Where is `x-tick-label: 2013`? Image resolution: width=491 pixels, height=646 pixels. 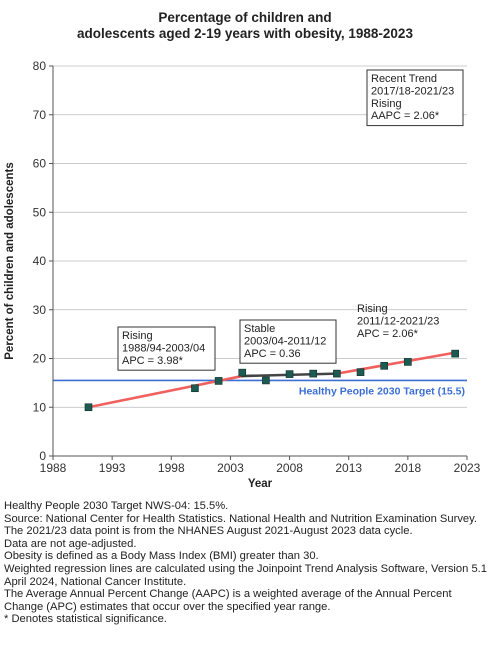
x-tick-label: 2013 is located at coordinates (348, 468).